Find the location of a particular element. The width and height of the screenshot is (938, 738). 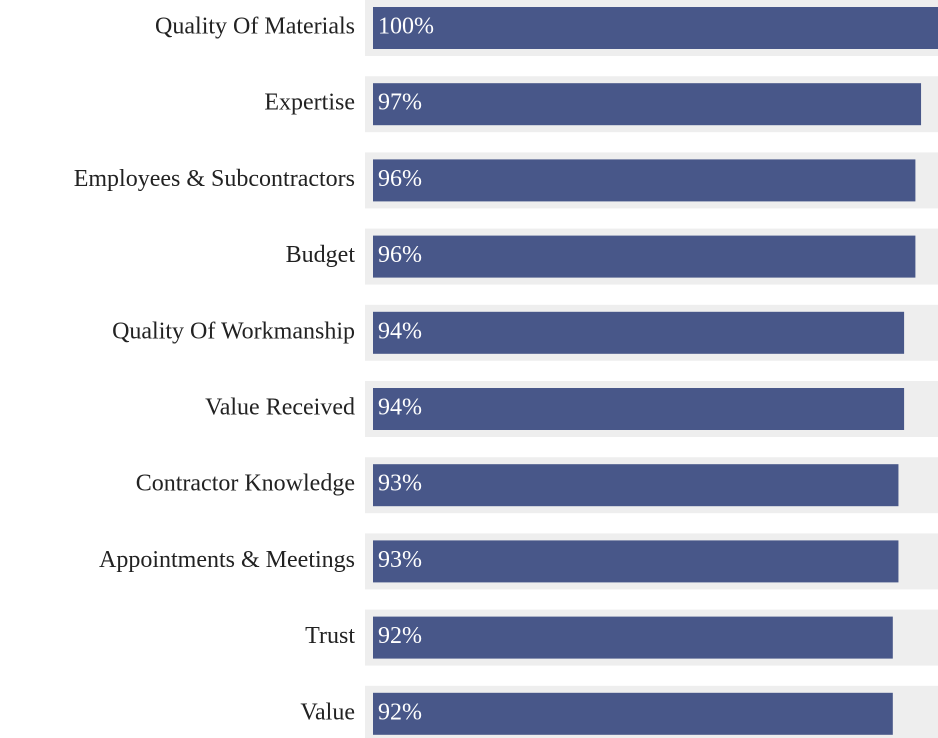

category-label: Quality Of Workmanship is located at coordinates (233, 331).